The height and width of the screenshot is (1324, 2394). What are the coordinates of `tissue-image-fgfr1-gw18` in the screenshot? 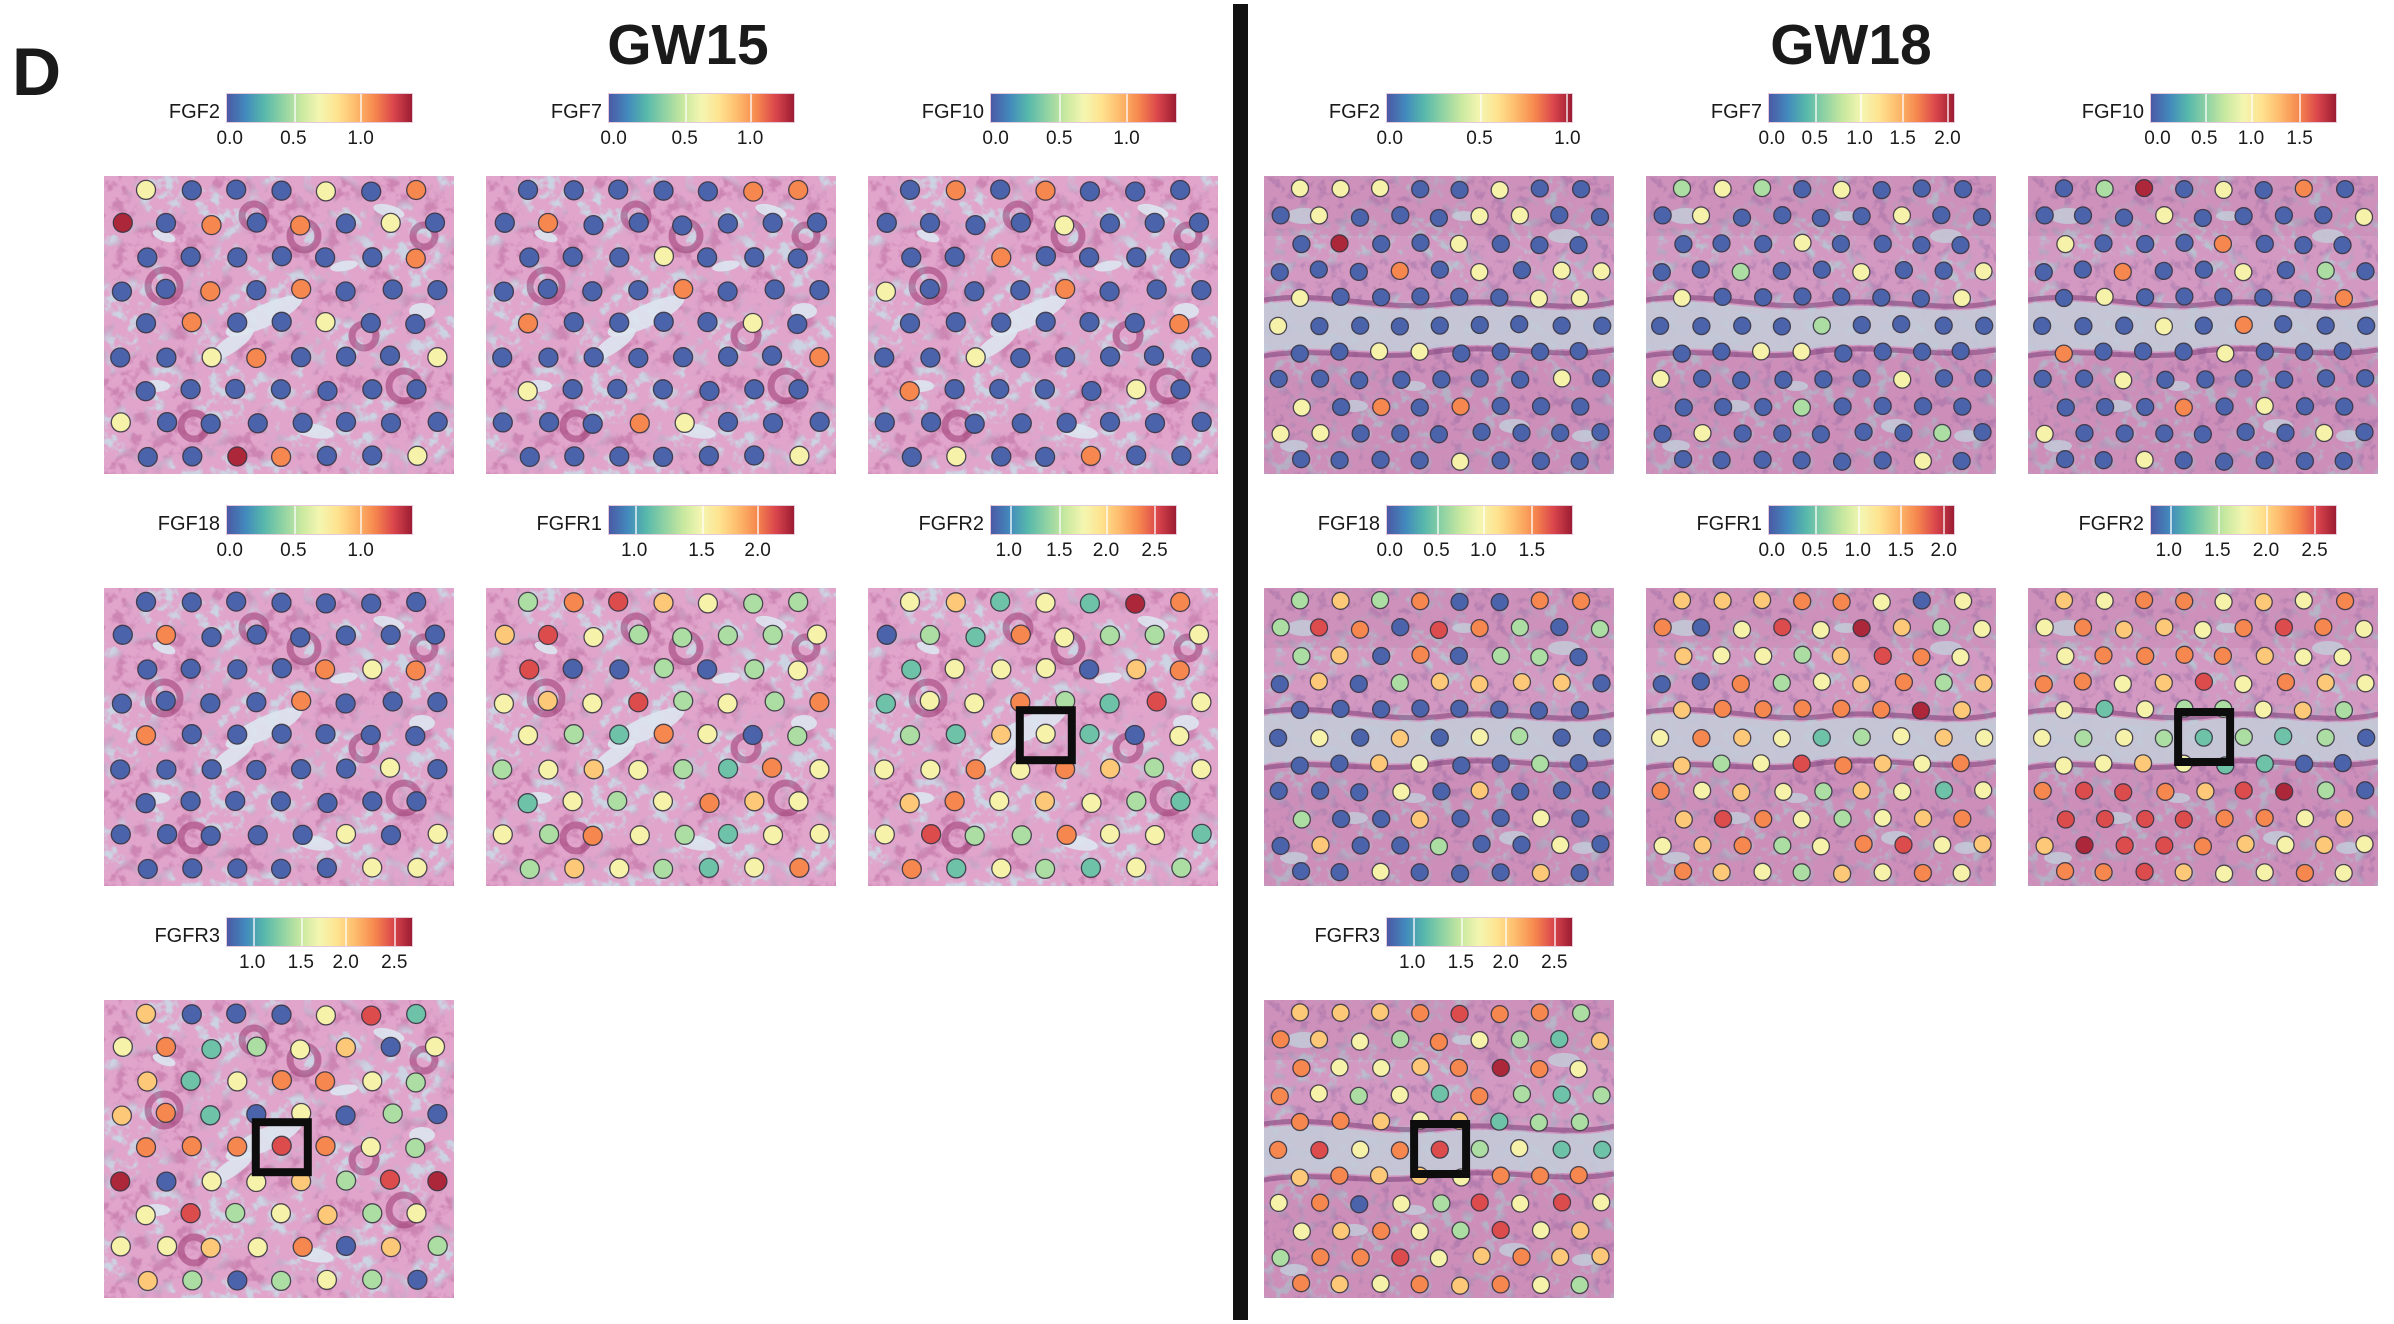 It's located at (1821, 737).